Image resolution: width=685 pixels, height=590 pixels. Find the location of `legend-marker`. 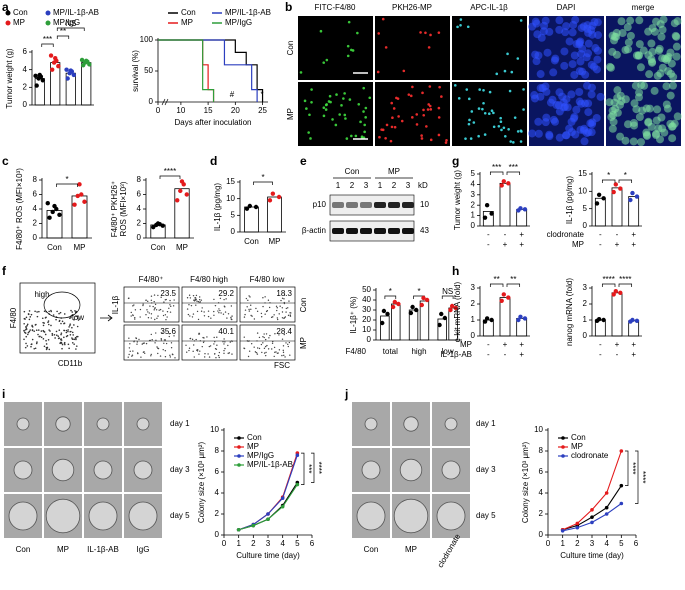

legend-marker is located at coordinates (8, 23).